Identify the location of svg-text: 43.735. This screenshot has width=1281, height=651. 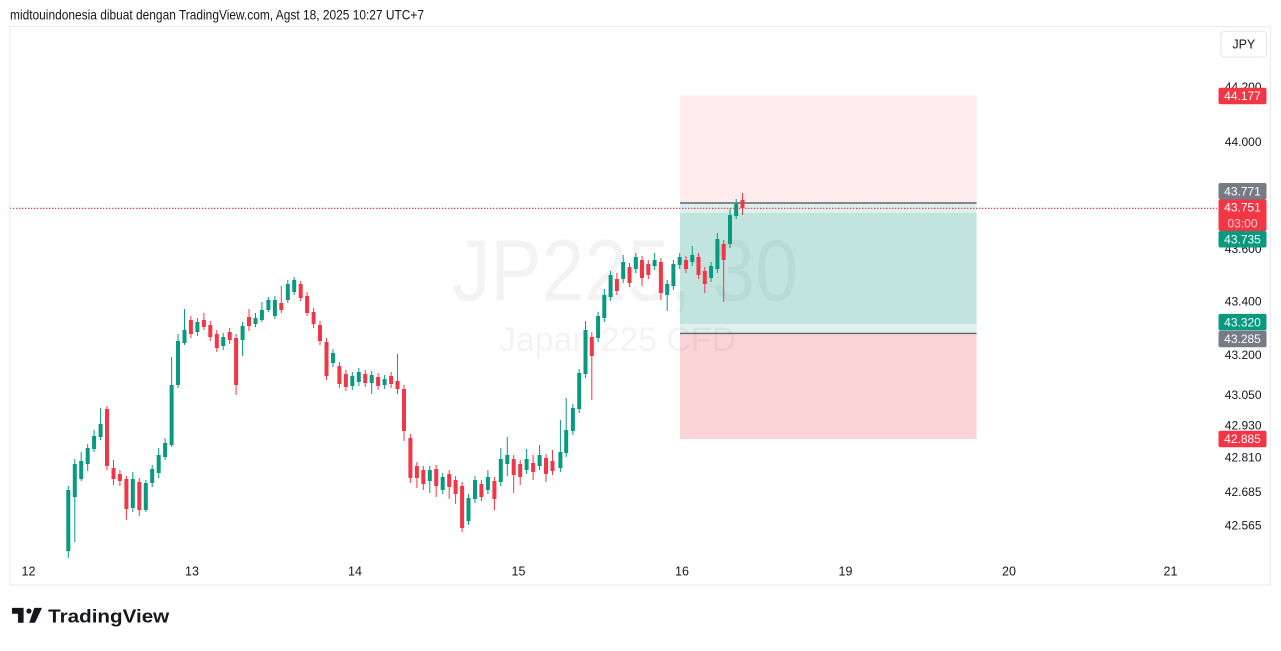
(1242, 239).